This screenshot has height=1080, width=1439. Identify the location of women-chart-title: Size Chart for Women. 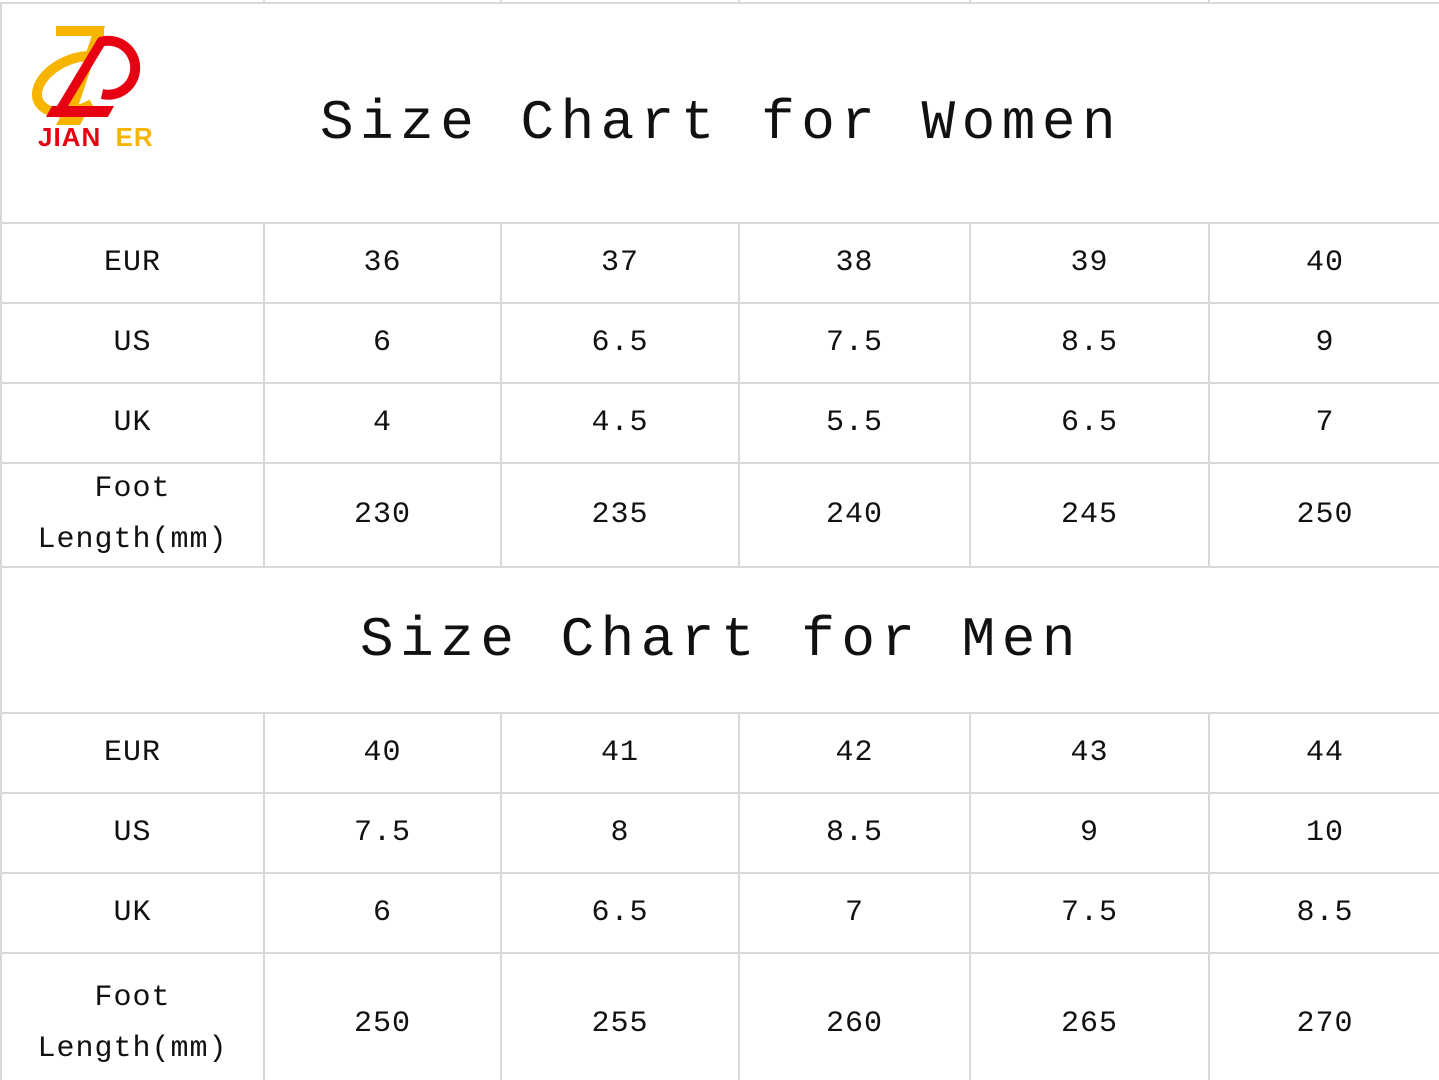
(721, 123).